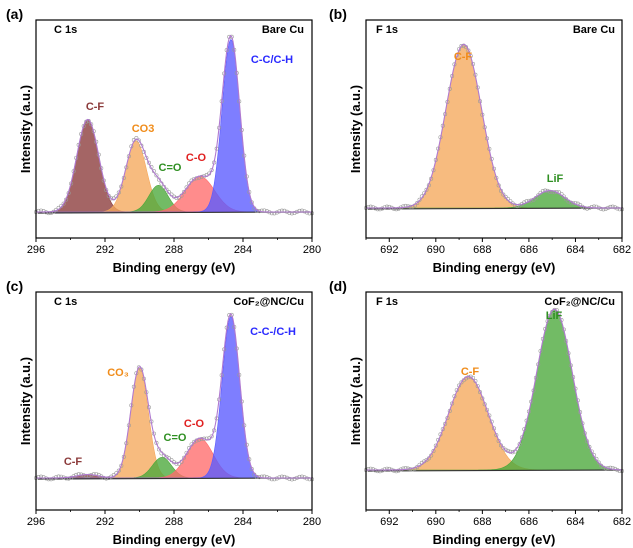 The height and width of the screenshot is (548, 633). What do you see at coordinates (143, 129) in the screenshot?
I see `peak-label-co3: CO3` at bounding box center [143, 129].